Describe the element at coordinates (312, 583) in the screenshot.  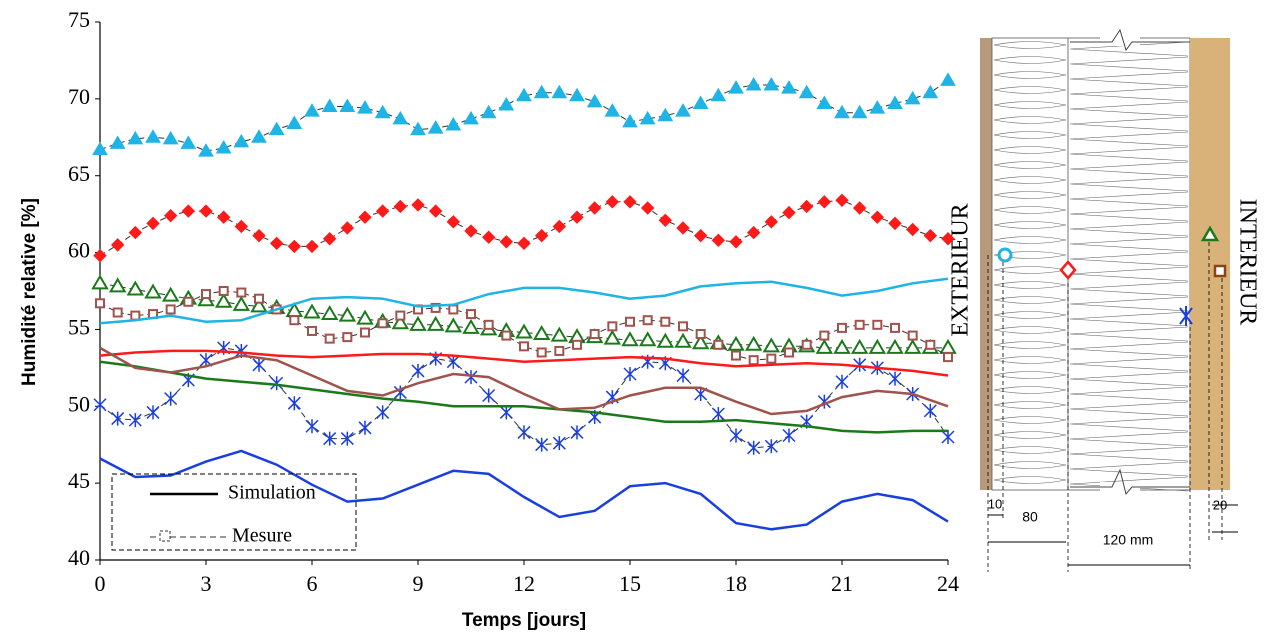
I see `x-tick-label: 6` at that location.